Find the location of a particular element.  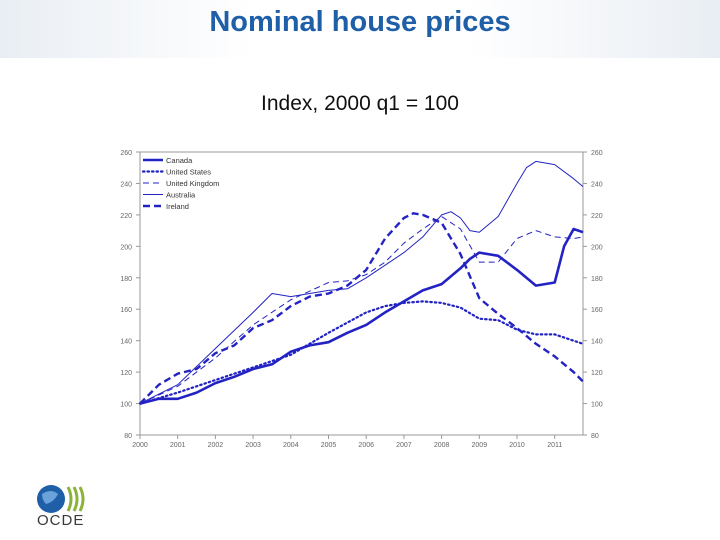

title-banner is located at coordinates (360, 29).